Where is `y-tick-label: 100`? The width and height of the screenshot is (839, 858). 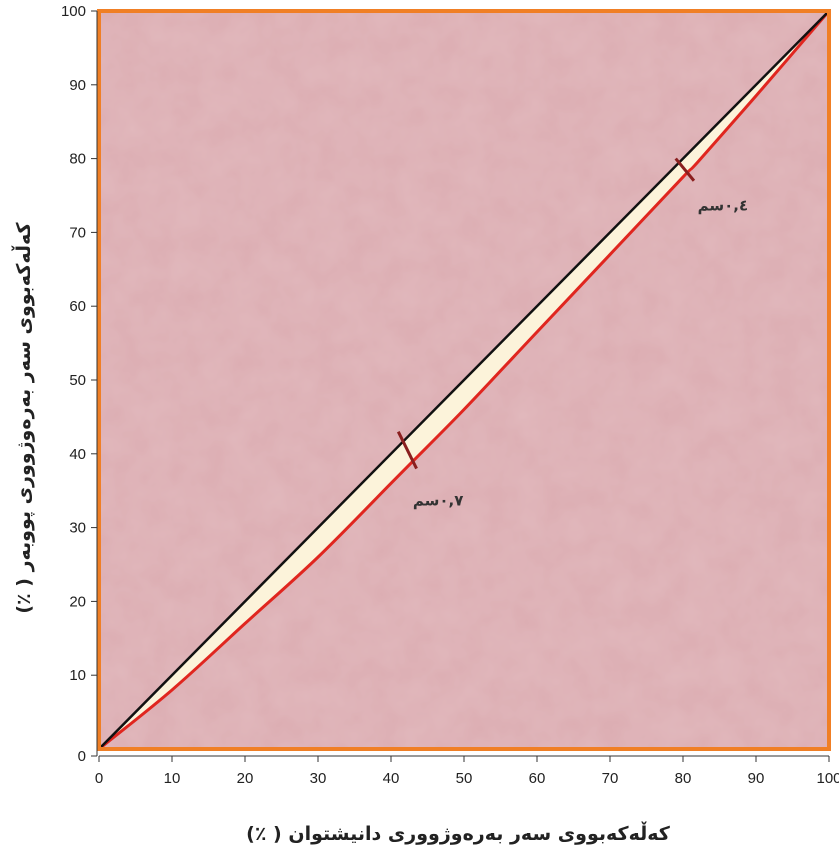 y-tick-label: 100 is located at coordinates (73, 11).